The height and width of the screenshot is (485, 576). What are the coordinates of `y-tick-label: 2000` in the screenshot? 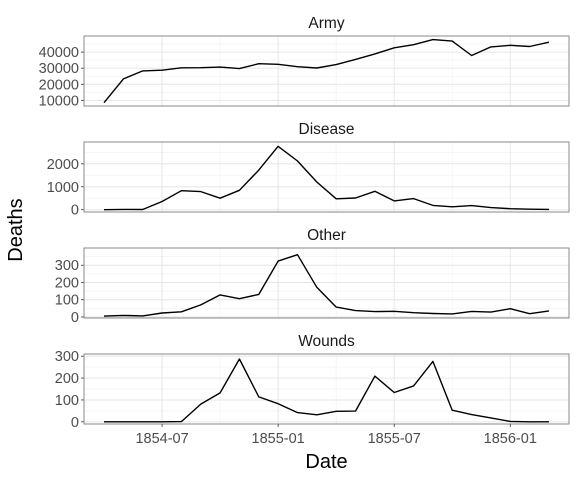 It's located at (63, 165).